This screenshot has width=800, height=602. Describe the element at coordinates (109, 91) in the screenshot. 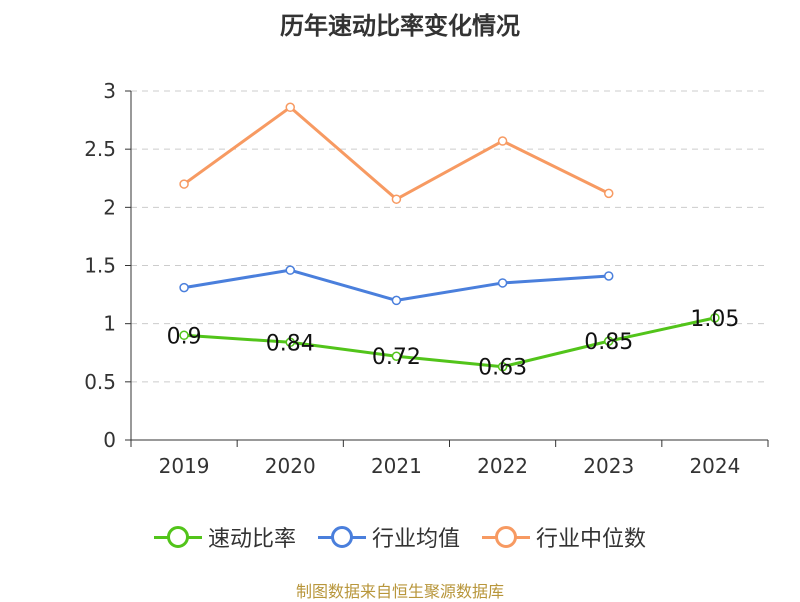

I see `y-tick-label: 3` at that location.